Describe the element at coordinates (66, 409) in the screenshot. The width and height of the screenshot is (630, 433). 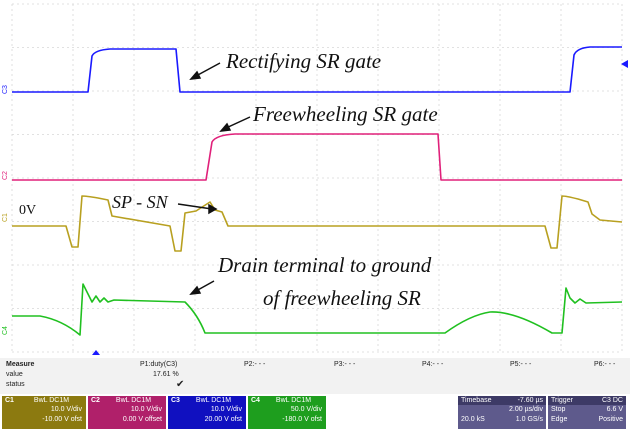
I see `c1-vdiv: 10.0 V/div` at that location.